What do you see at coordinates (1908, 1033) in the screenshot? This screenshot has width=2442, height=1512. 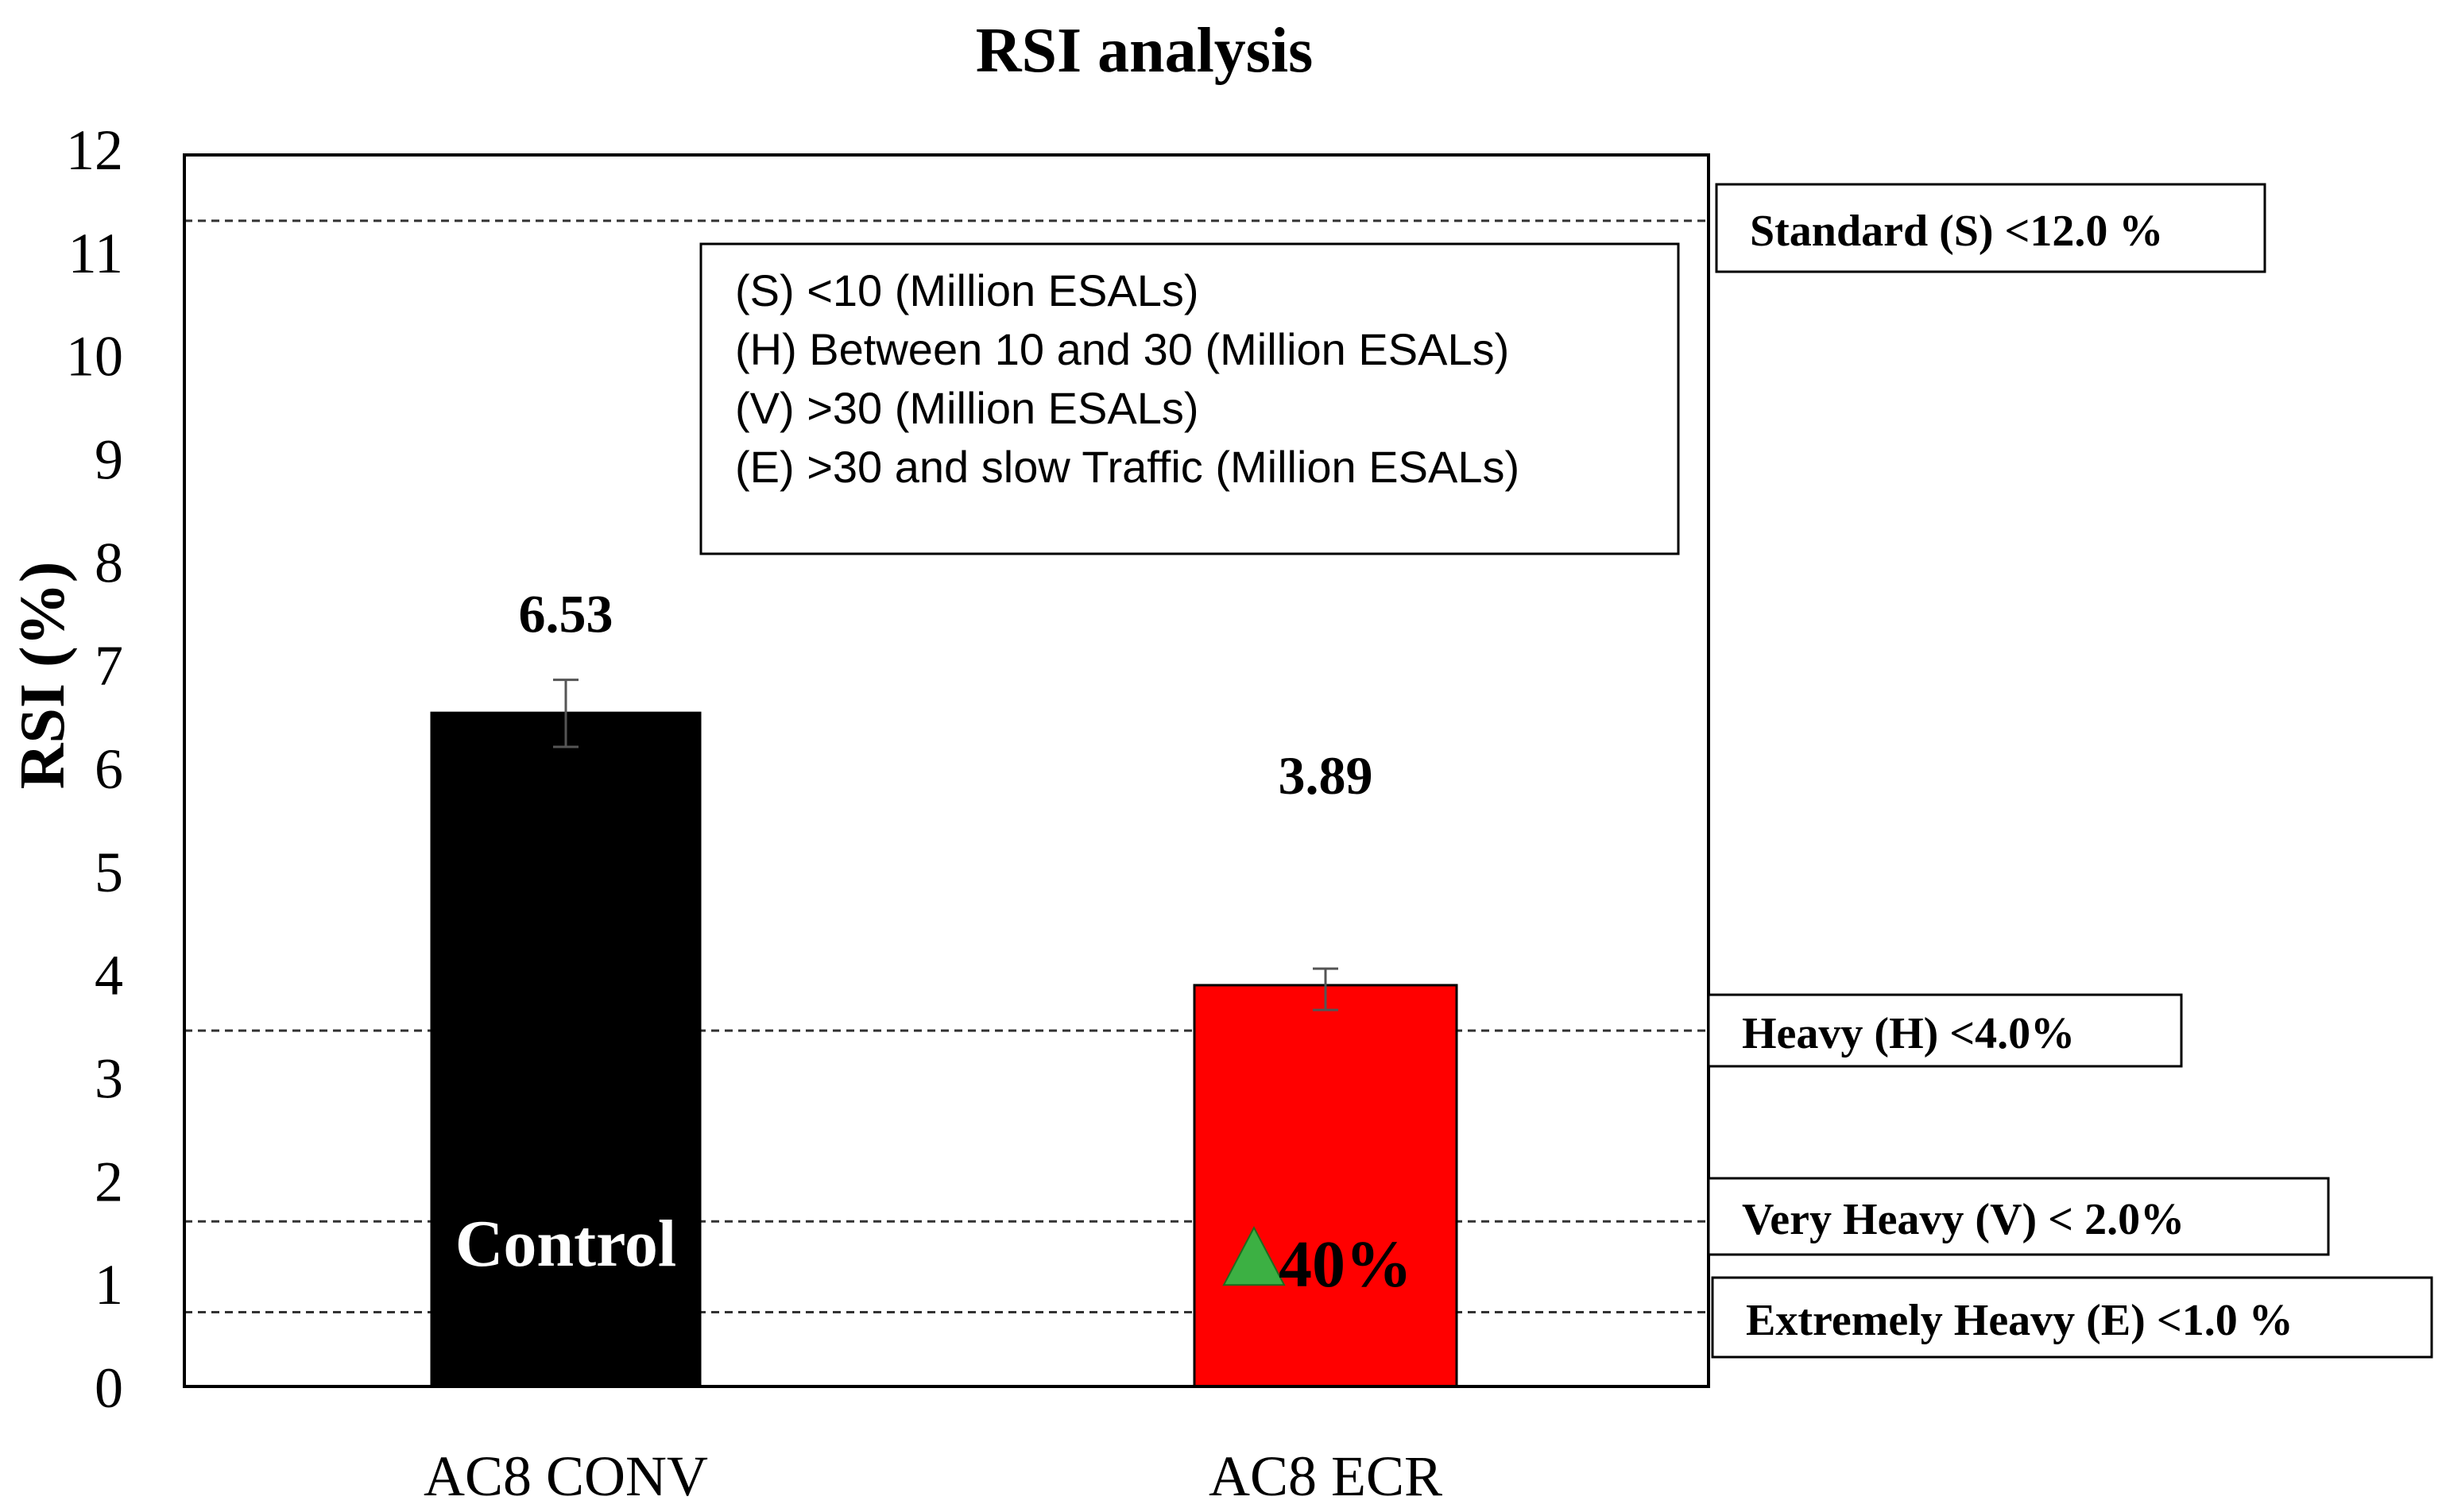 I see `threshold-label: Heavy (H) <4.0%` at bounding box center [1908, 1033].